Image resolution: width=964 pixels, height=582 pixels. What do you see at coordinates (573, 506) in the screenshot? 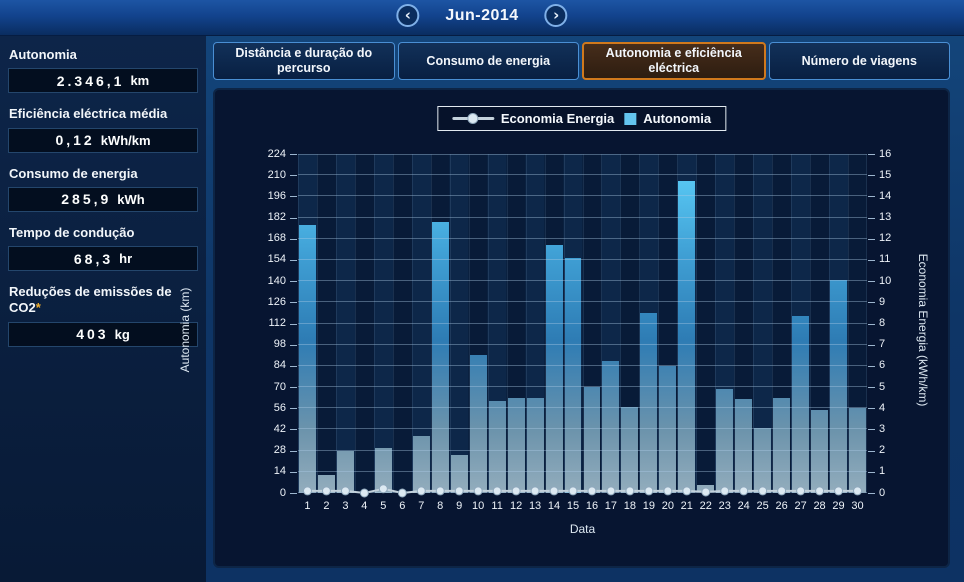
I see `x-tick-label-day-15: 15` at bounding box center [573, 506].